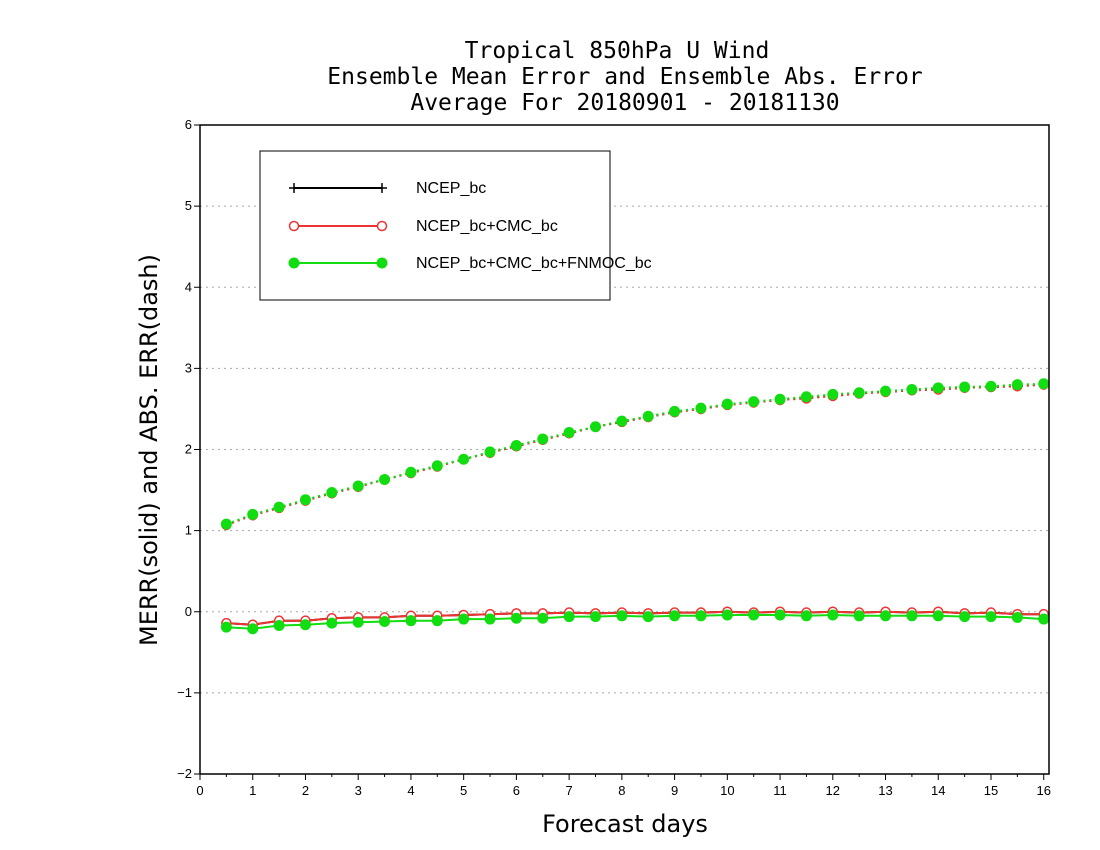 The height and width of the screenshot is (850, 1100). Describe the element at coordinates (451, 188) in the screenshot. I see `legend-label: NCEP_bc` at that location.